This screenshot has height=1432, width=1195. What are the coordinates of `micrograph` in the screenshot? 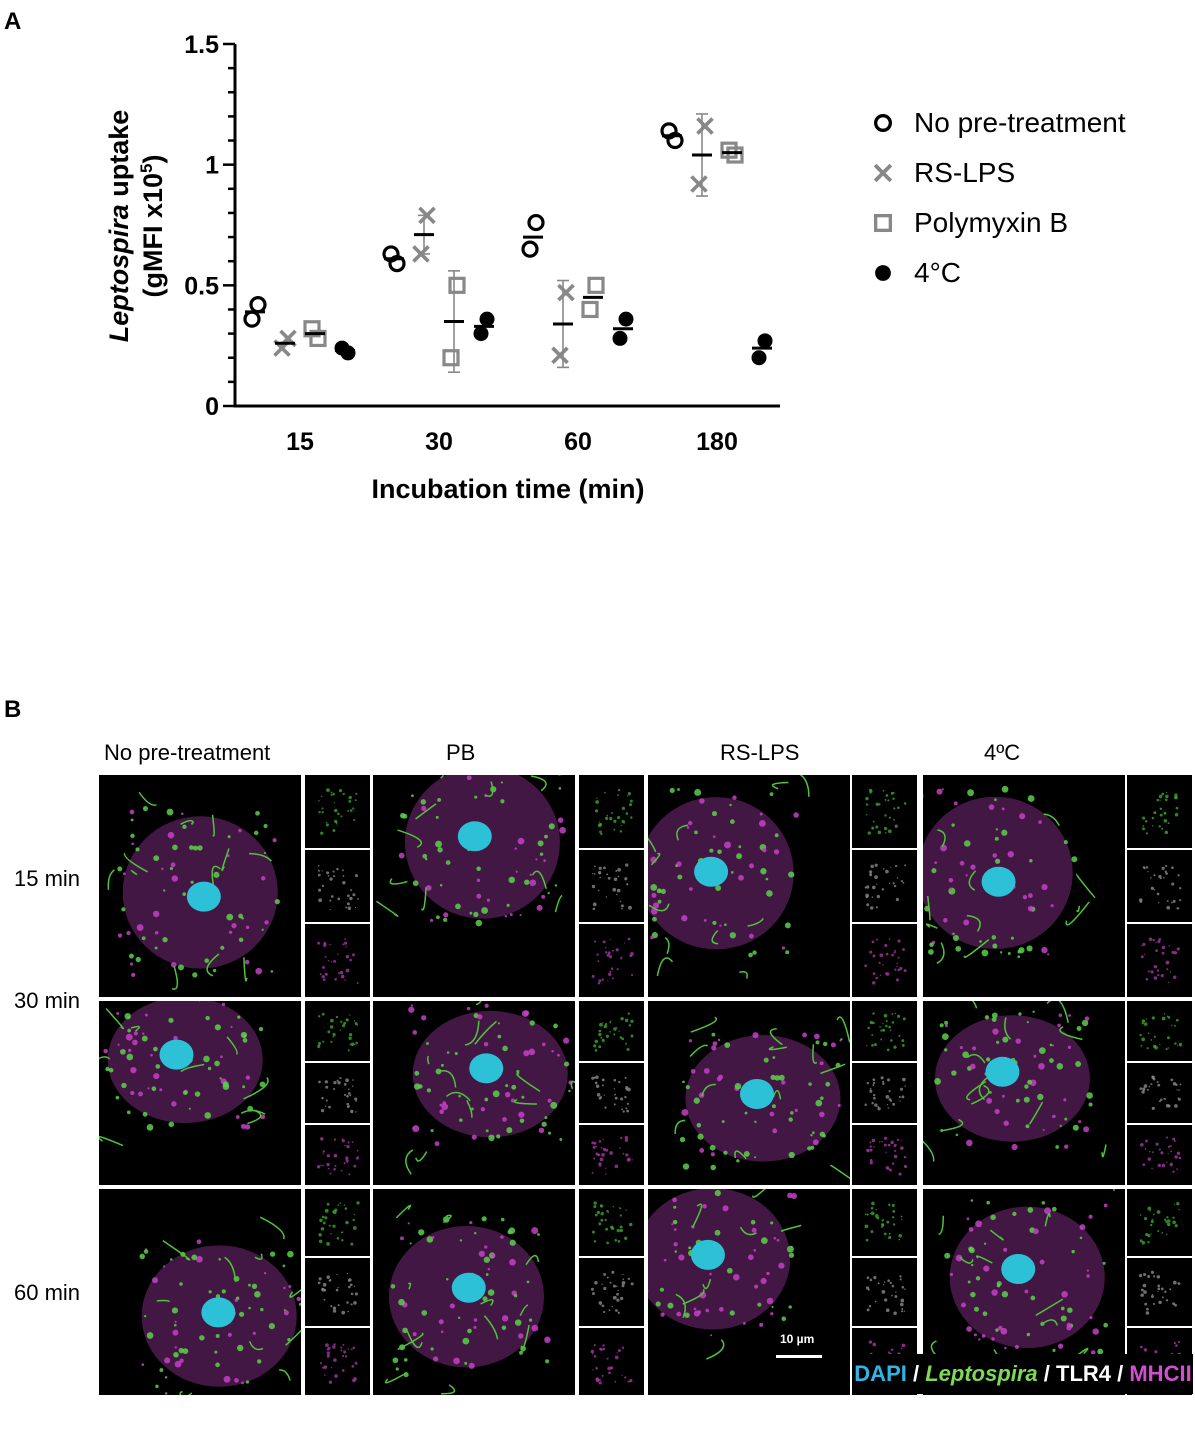 It's located at (1023, 1281).